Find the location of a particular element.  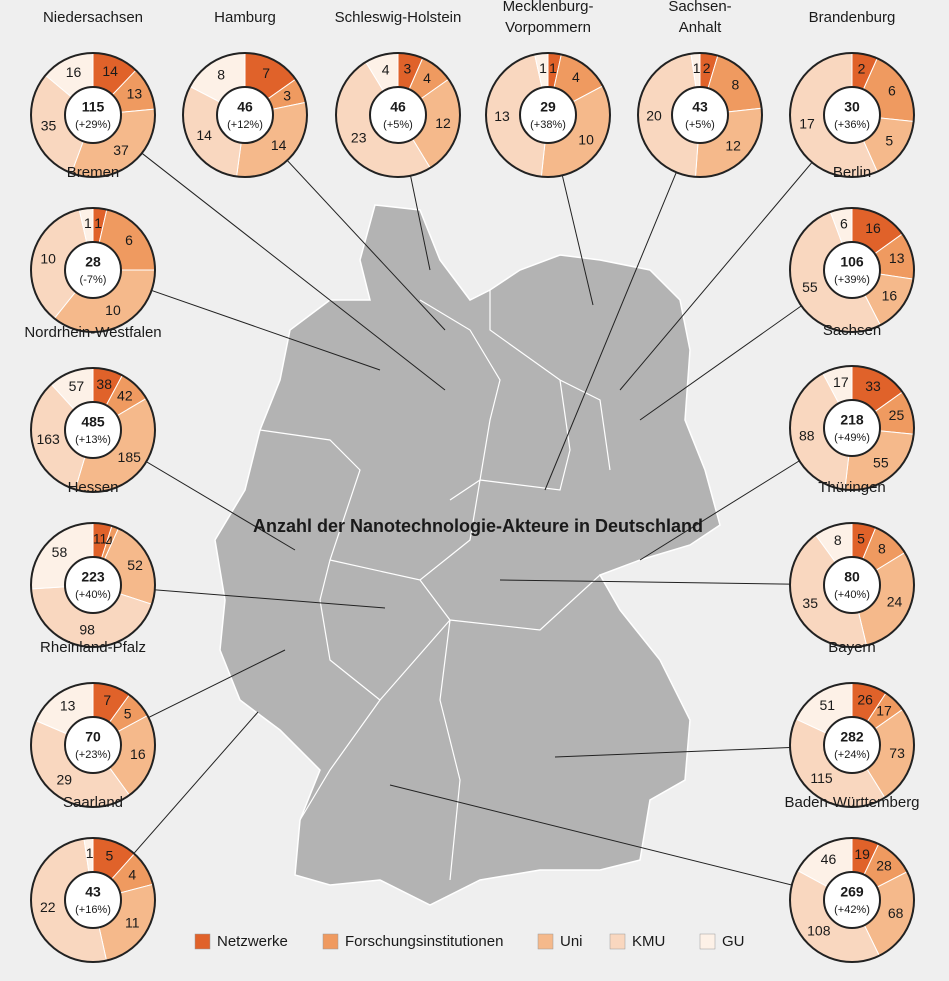

total-label: 485 is located at coordinates (93, 422).